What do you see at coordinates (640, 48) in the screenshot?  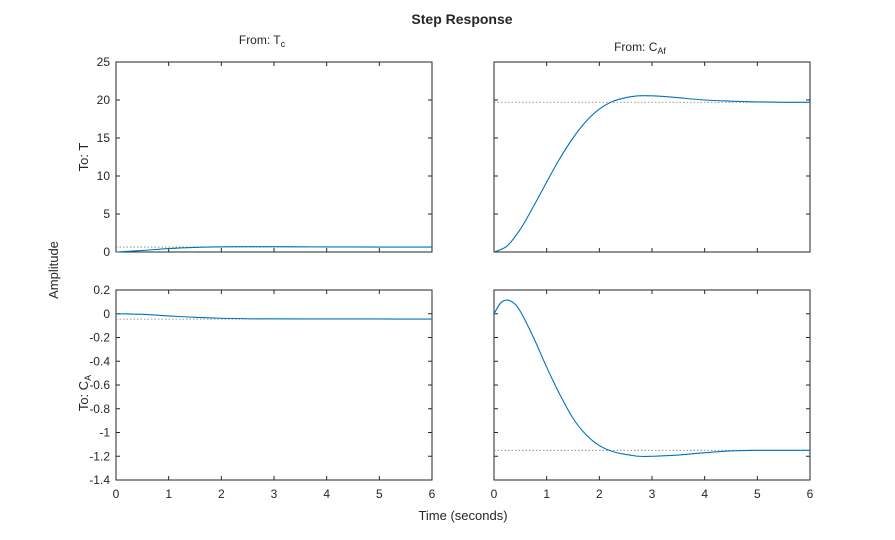 I see `input-label-1: From: CAf` at bounding box center [640, 48].